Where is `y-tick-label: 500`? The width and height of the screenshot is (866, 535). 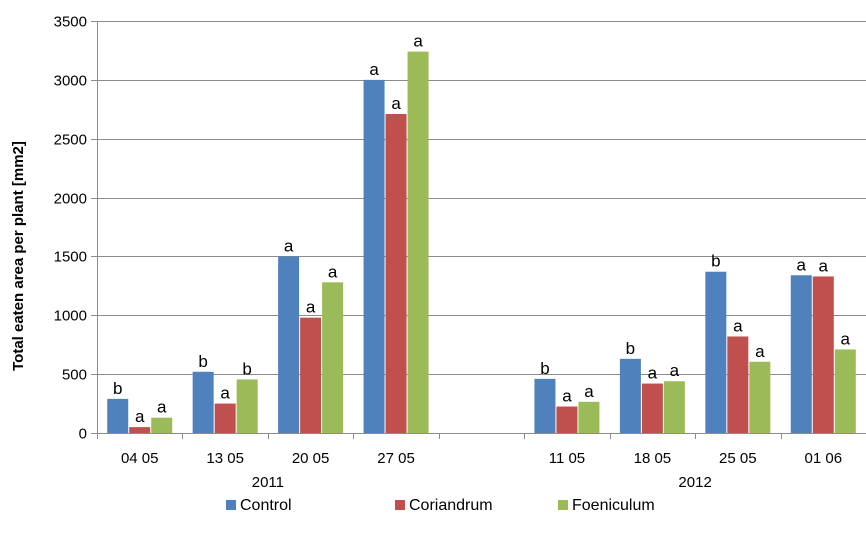
y-tick-label: 500 is located at coordinates (74, 375).